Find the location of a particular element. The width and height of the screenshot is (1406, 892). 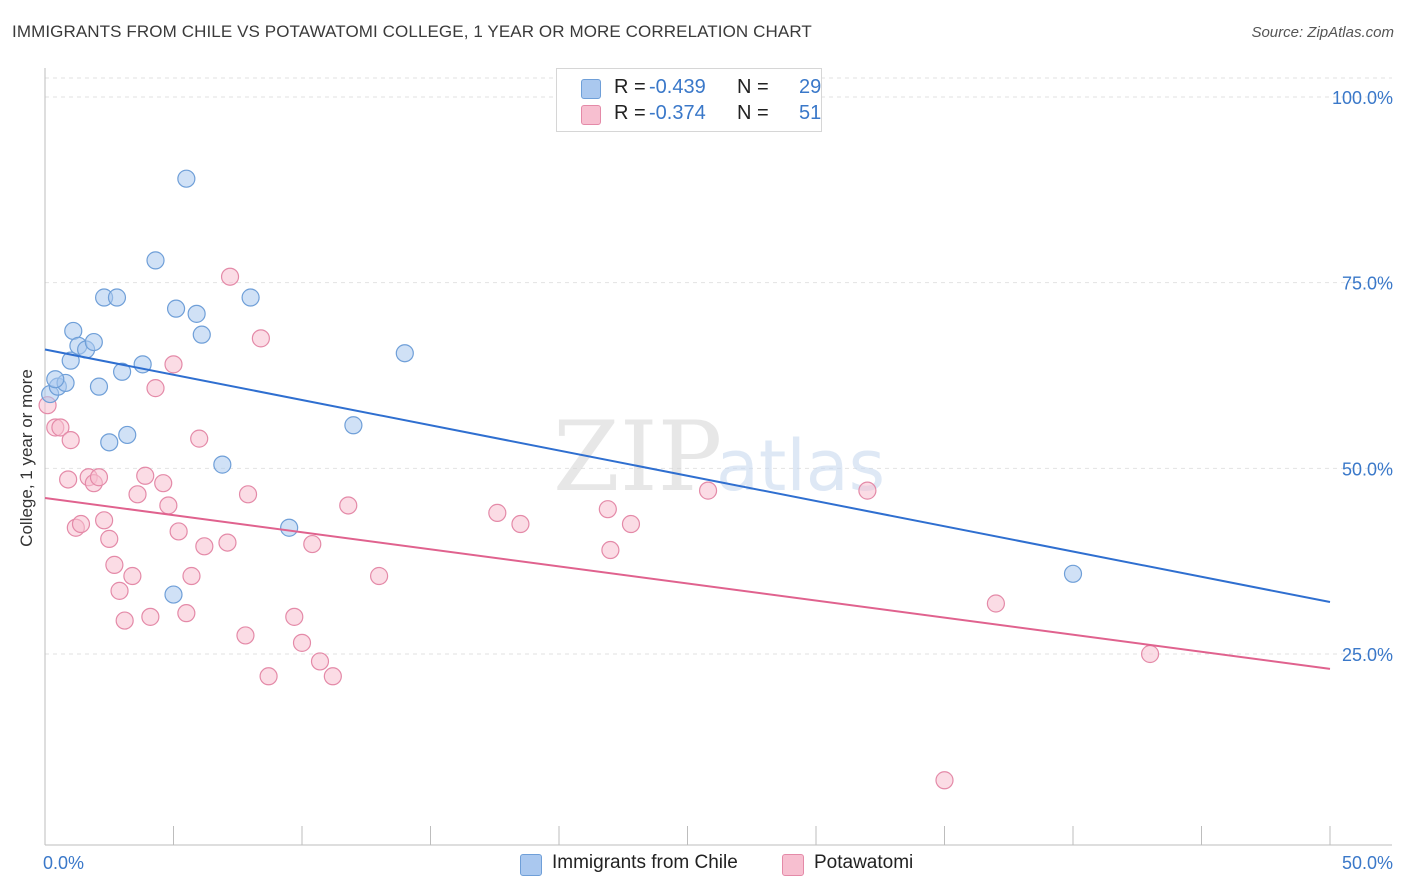

y-tick-label: 100.0% is located at coordinates (1362, 98).